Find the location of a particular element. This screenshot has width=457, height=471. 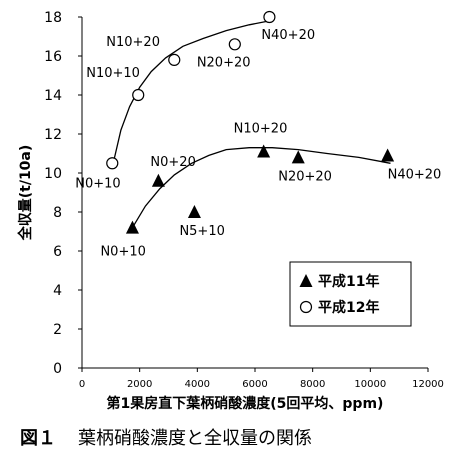

y-axis-title: 全収量(t/10a) is located at coordinates (25, 193).